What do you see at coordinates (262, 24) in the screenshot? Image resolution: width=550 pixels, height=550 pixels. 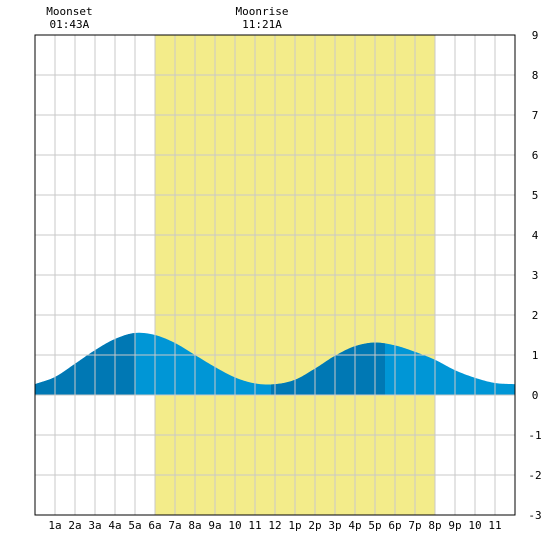 I see `moon-event-time: 11:21A` at bounding box center [262, 24].